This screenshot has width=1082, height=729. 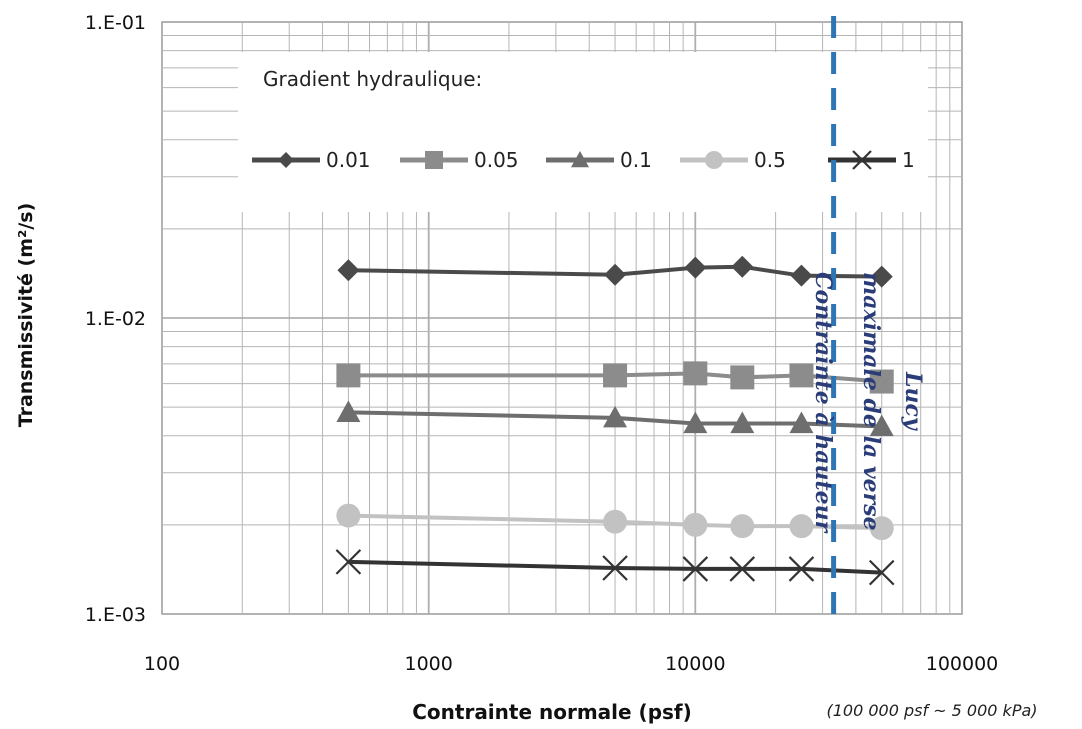 What do you see at coordinates (636, 160) in the screenshot?
I see `legend-label: 0.1` at bounding box center [636, 160].